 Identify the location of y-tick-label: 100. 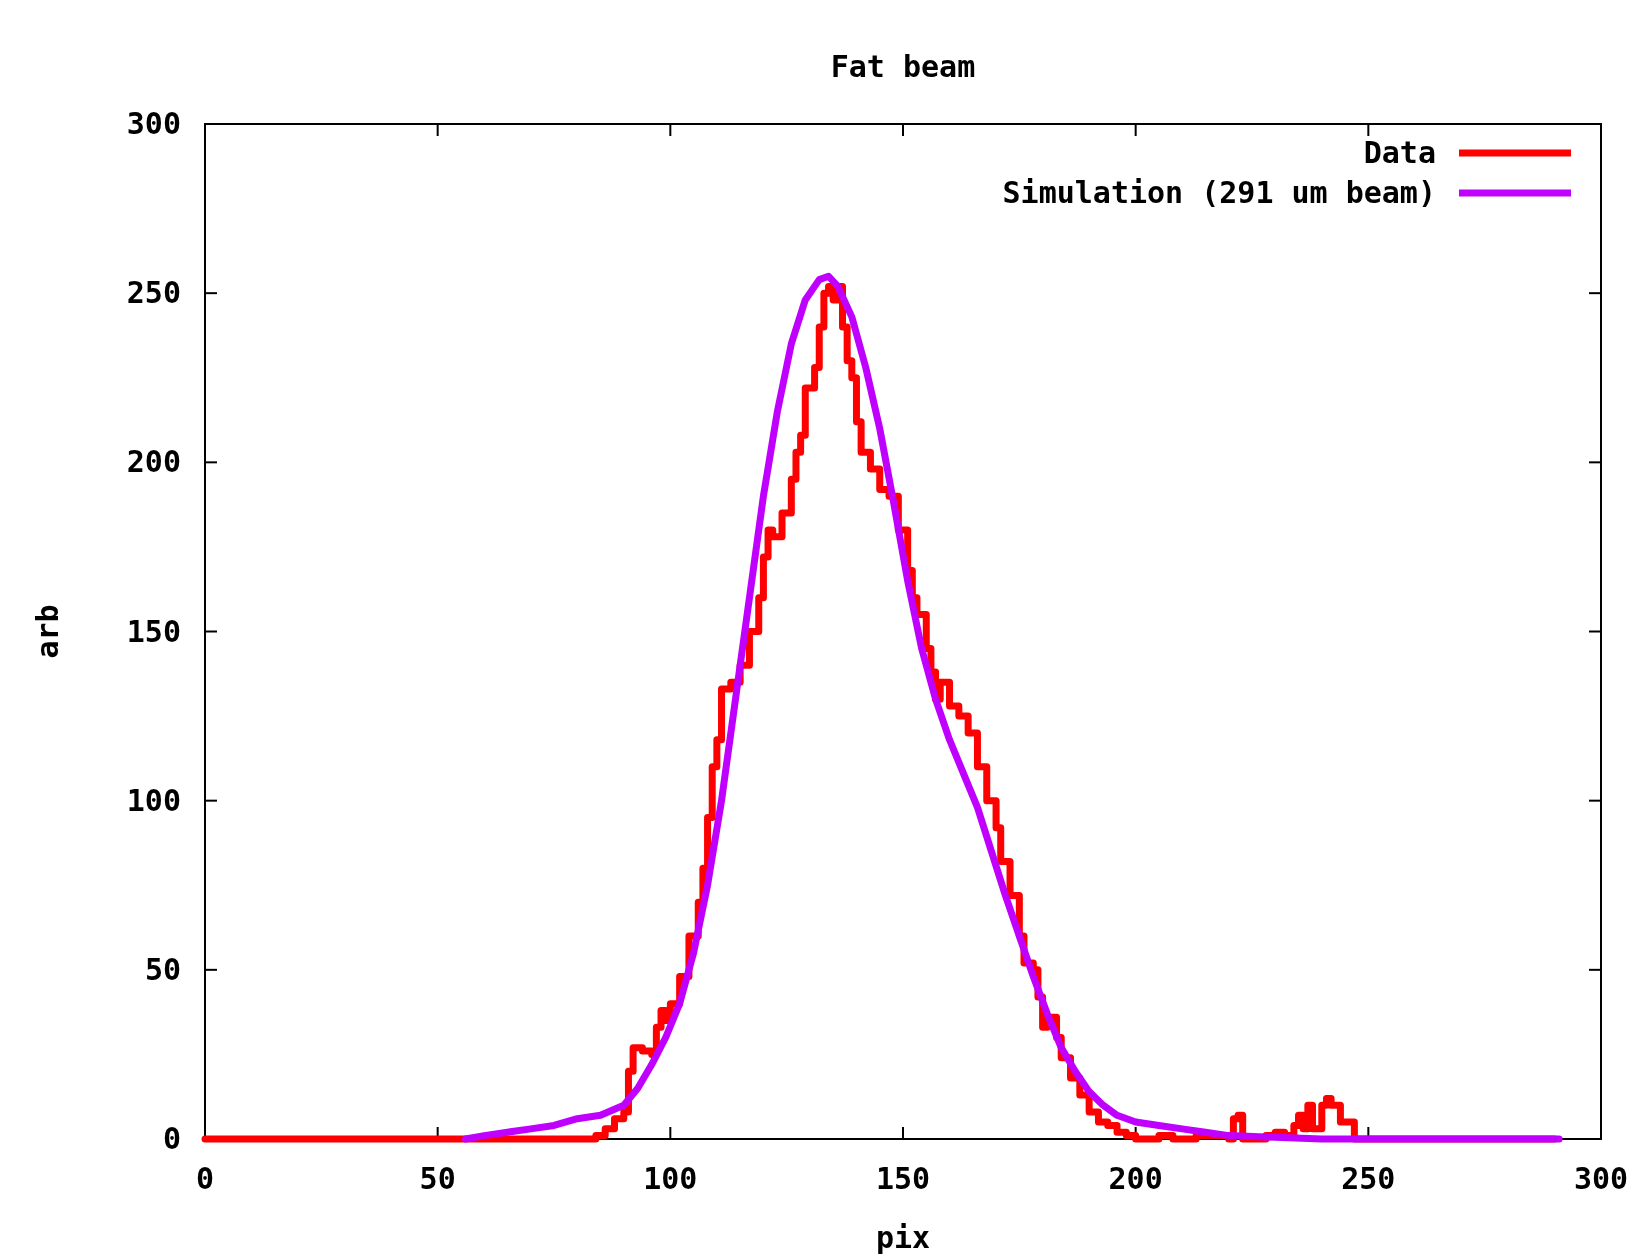
(153, 800).